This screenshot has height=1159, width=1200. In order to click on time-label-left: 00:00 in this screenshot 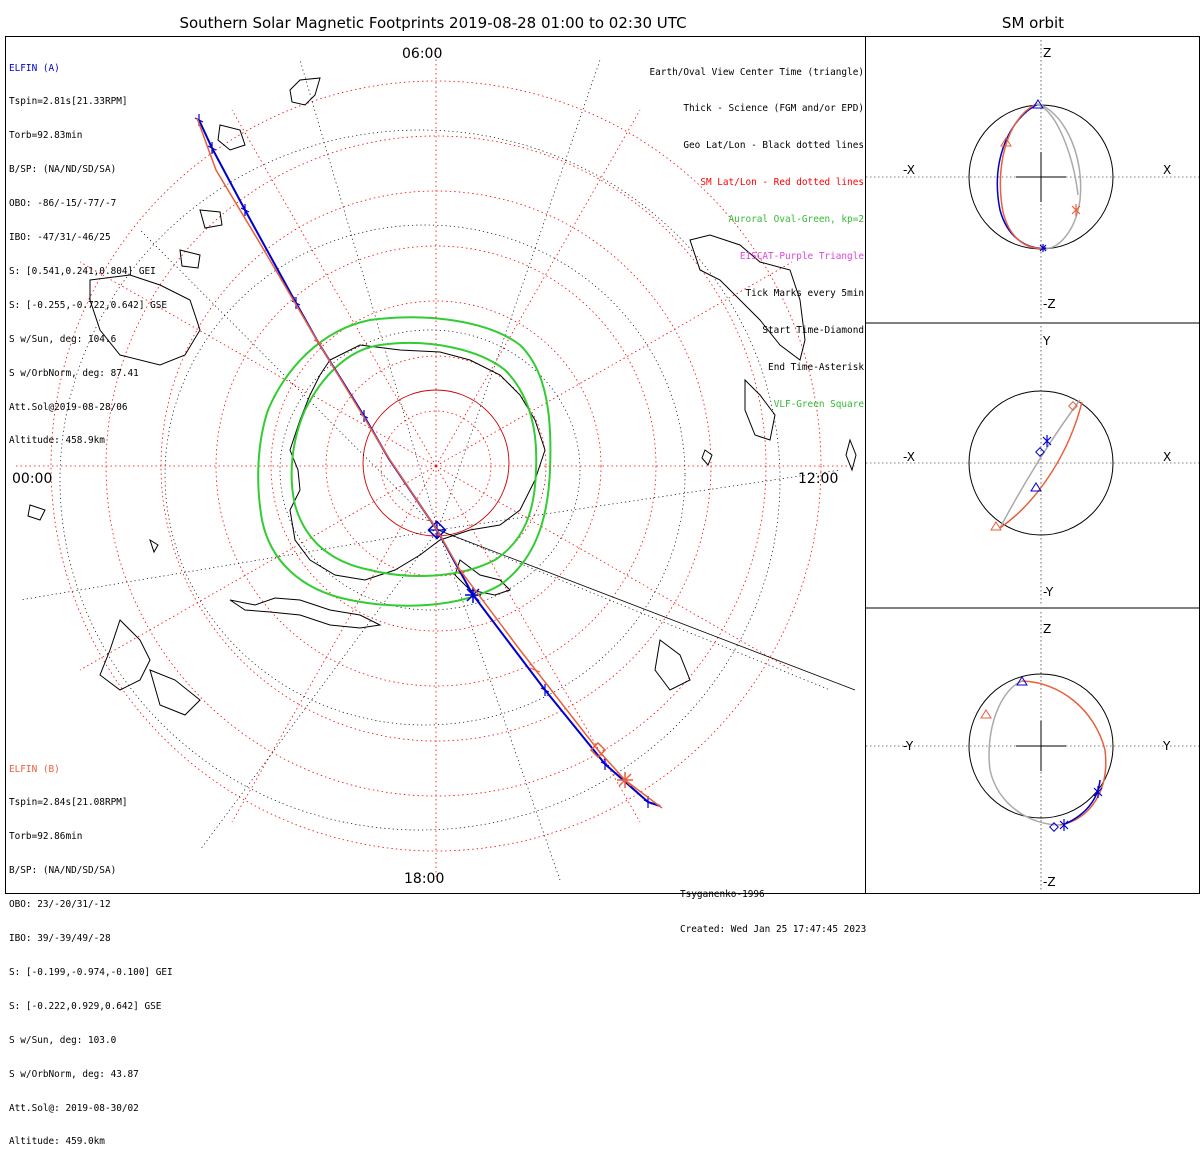, I will do `click(32, 479)`.